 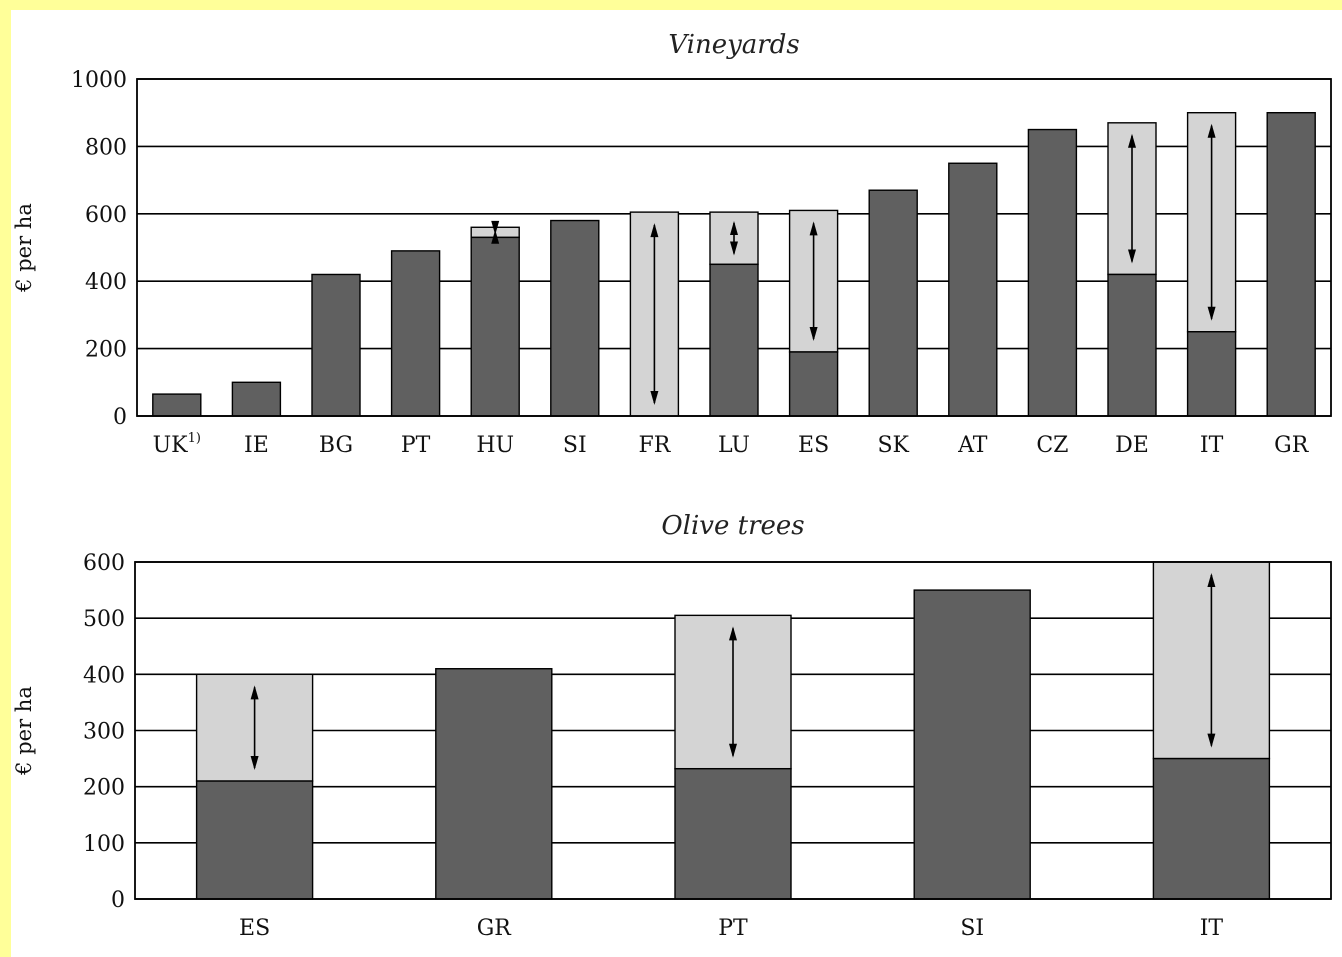 What do you see at coordinates (1211, 828) in the screenshot?
I see `chart2-bar-it` at bounding box center [1211, 828].